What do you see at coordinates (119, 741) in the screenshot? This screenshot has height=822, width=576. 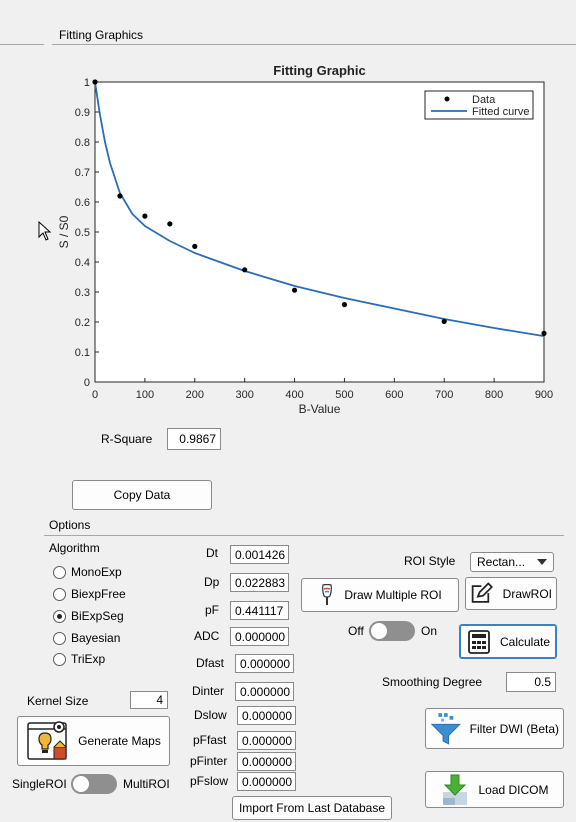 I see `generate-maps-label: Generate Maps` at bounding box center [119, 741].